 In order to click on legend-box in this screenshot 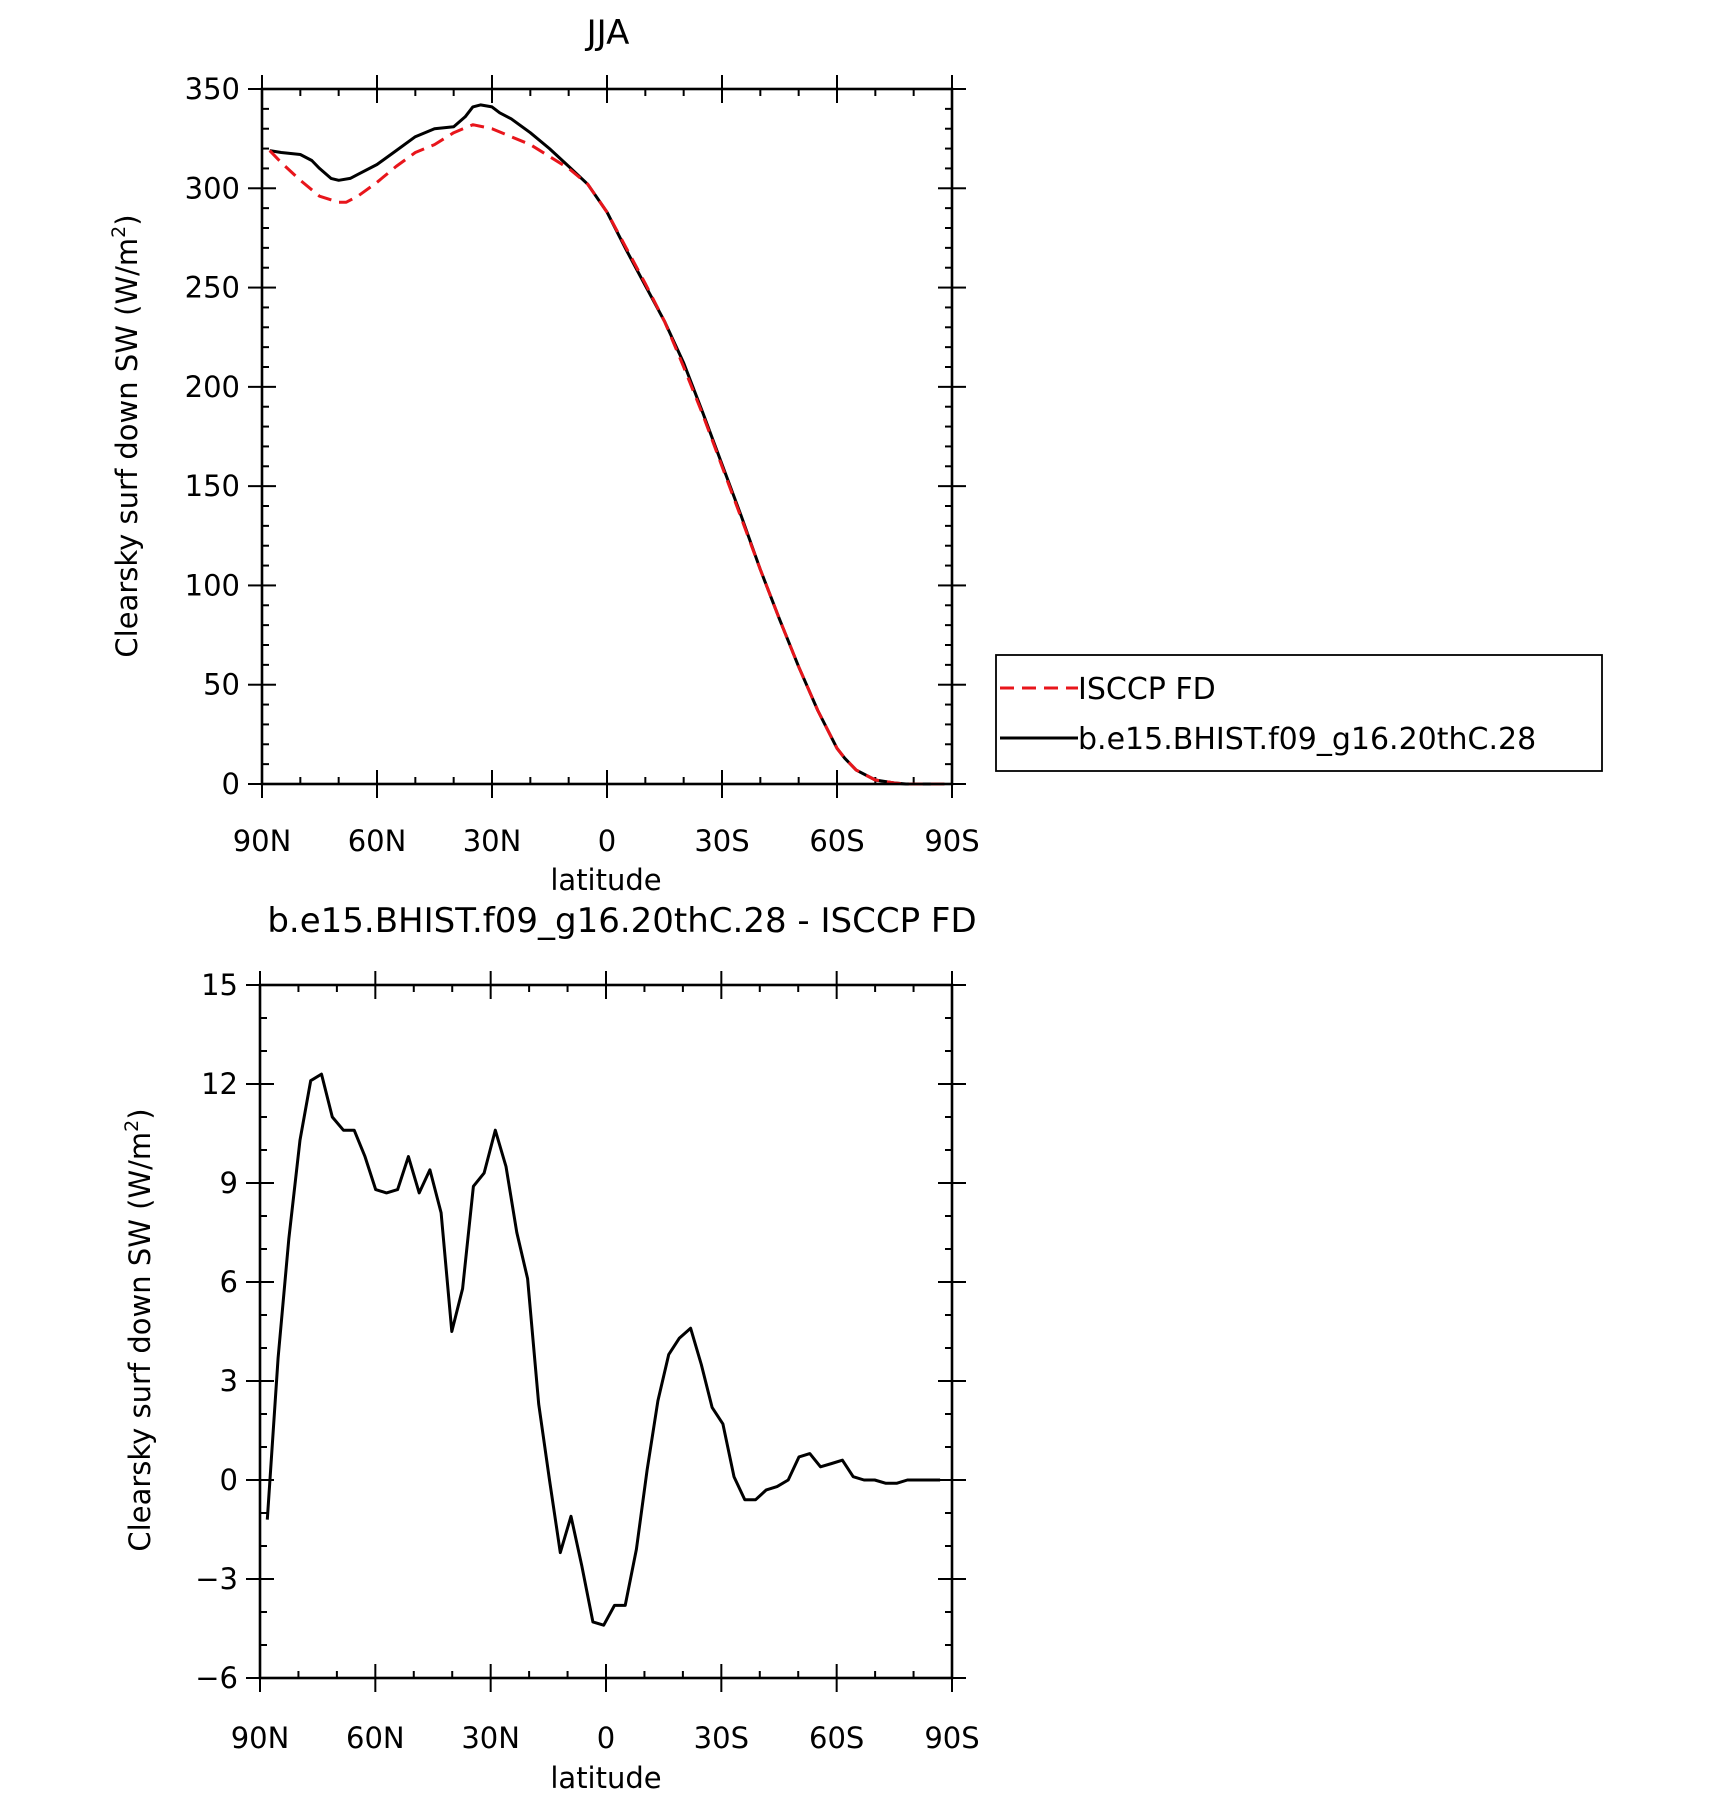, I will do `click(1299, 713)`.